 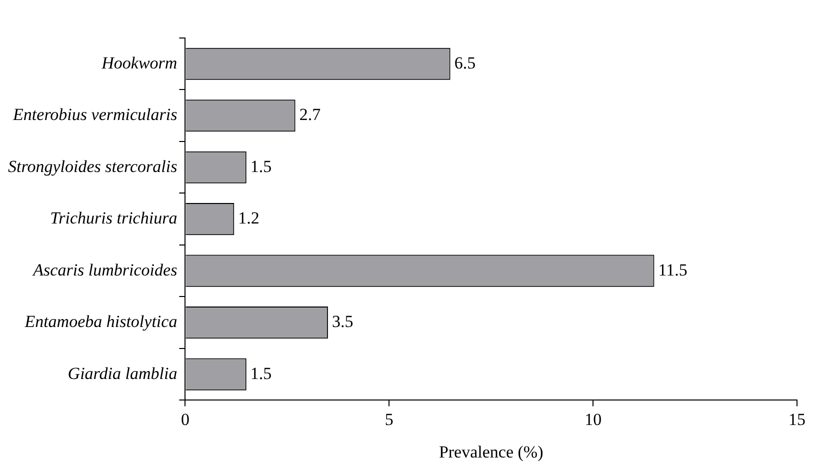 What do you see at coordinates (673, 270) in the screenshot?
I see `data-label: 11.5` at bounding box center [673, 270].